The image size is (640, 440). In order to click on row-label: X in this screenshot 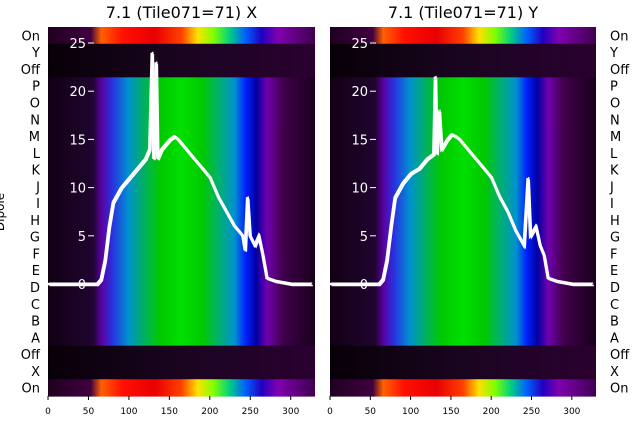, I will do `click(35, 372)`.